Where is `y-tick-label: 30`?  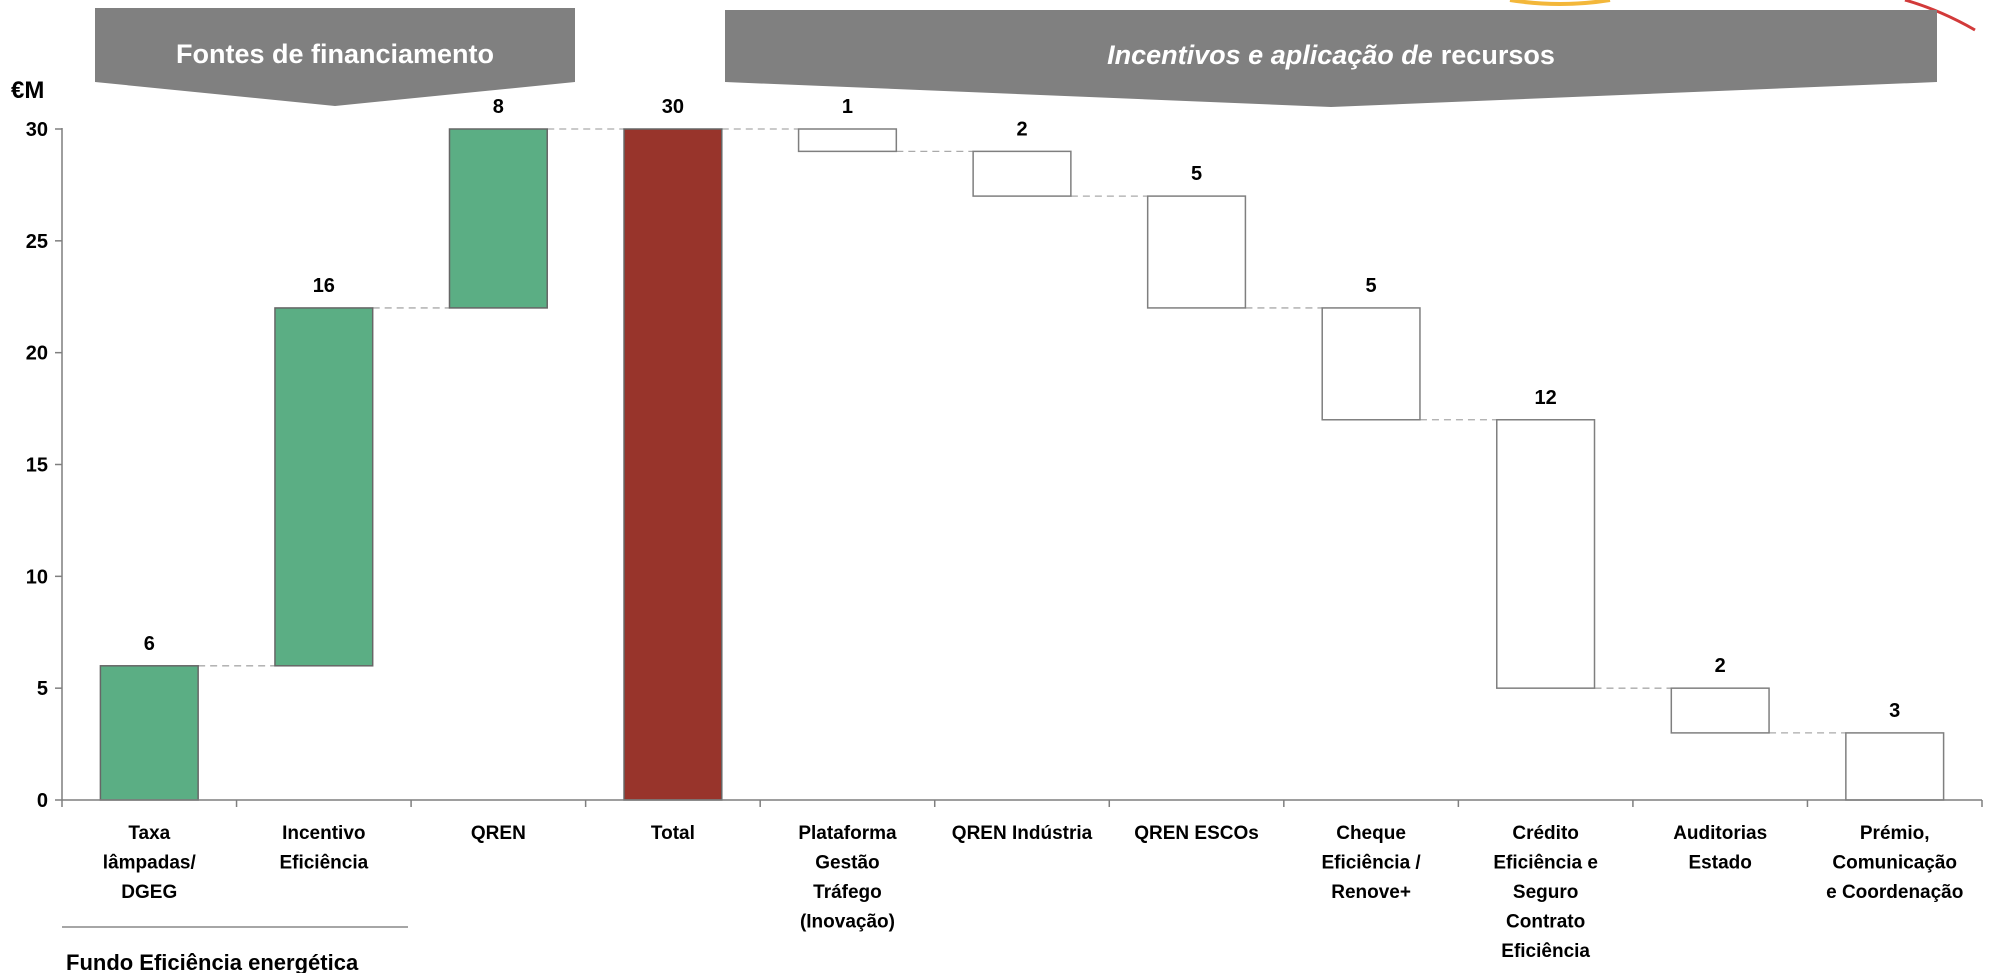 y-tick-label: 30 is located at coordinates (37, 130).